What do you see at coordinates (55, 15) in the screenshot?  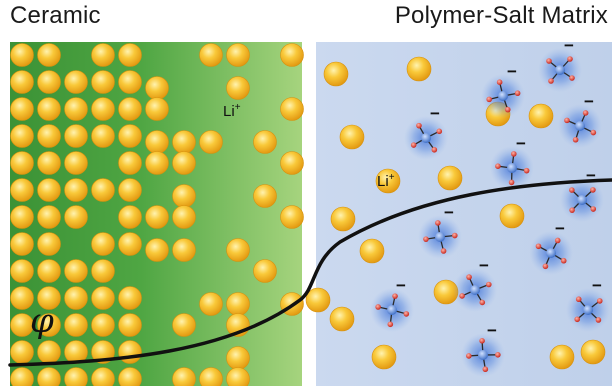 I see `ceramic-title: Ceramic` at bounding box center [55, 15].